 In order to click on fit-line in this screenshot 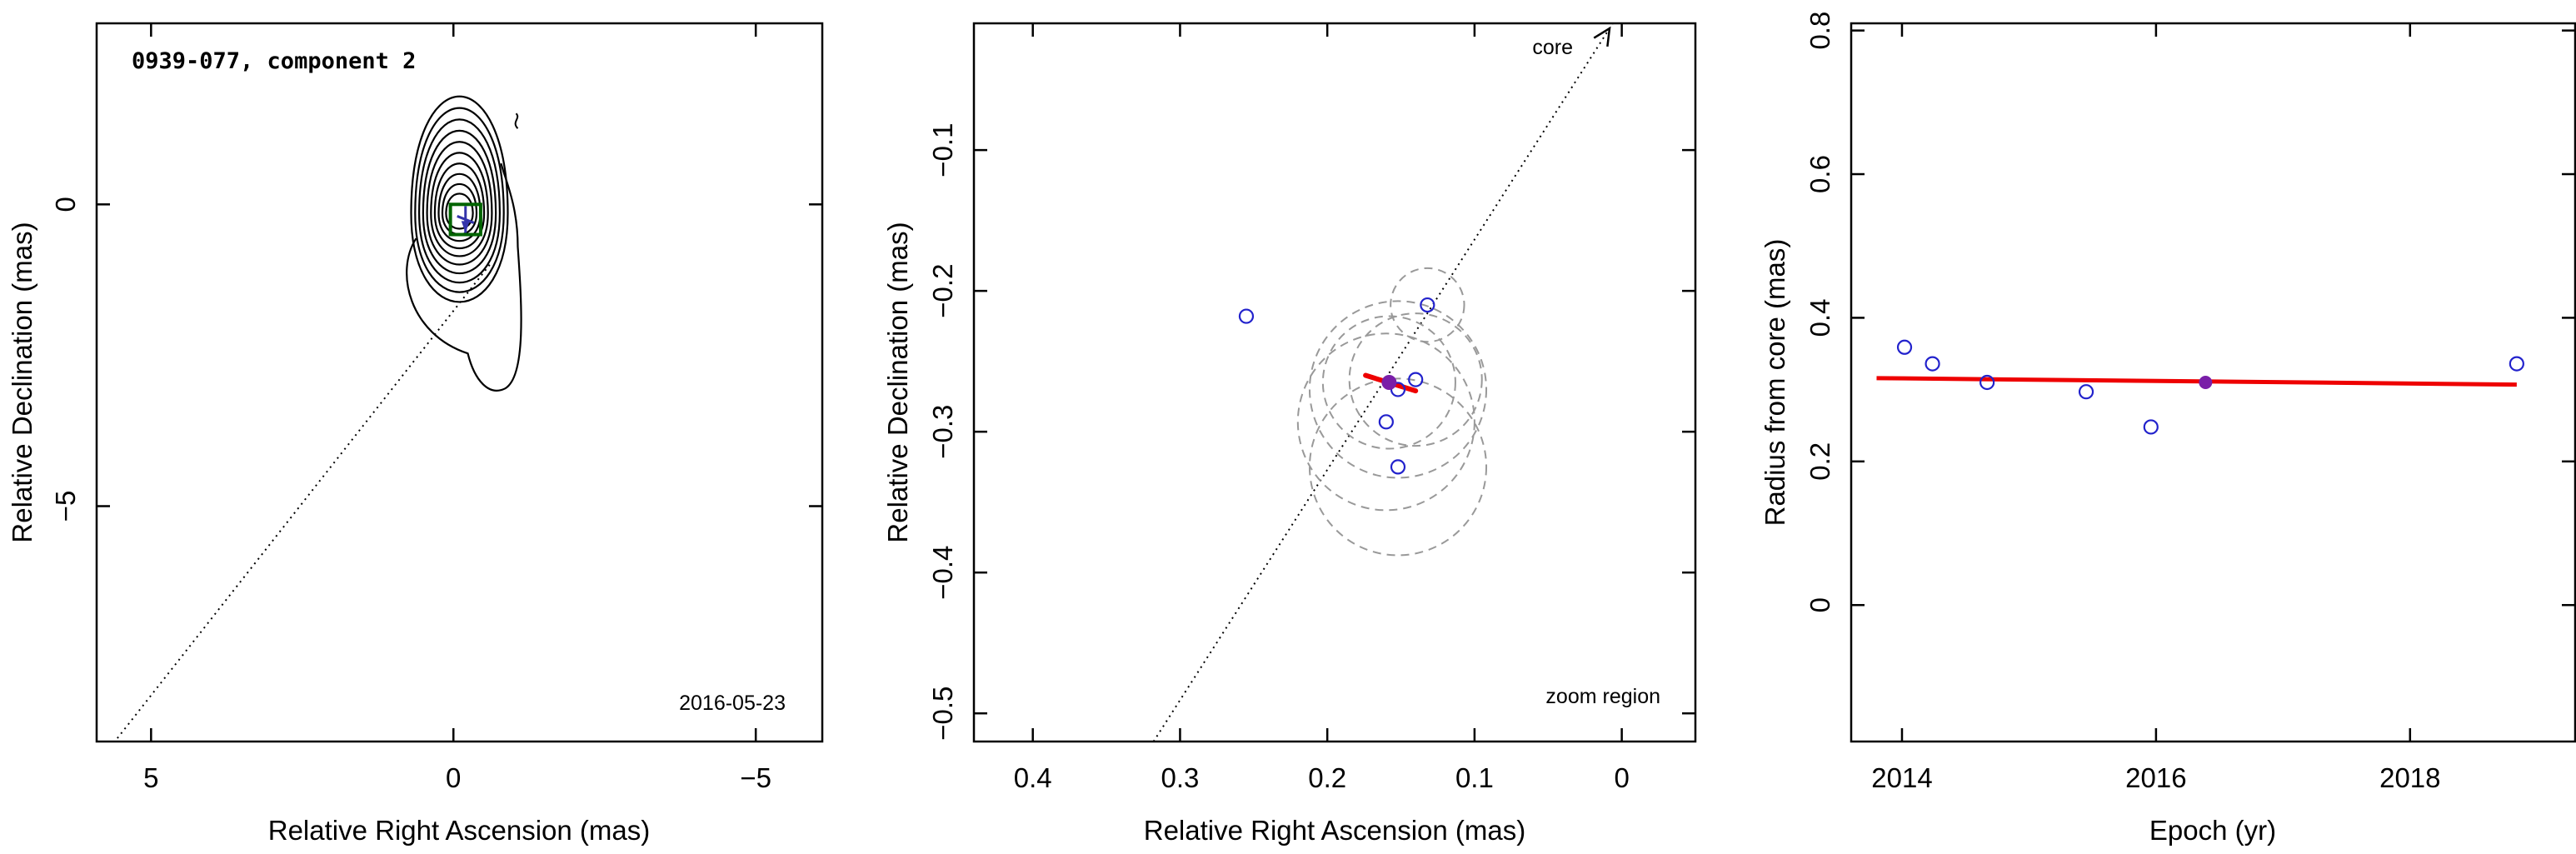, I will do `click(2196, 381)`.